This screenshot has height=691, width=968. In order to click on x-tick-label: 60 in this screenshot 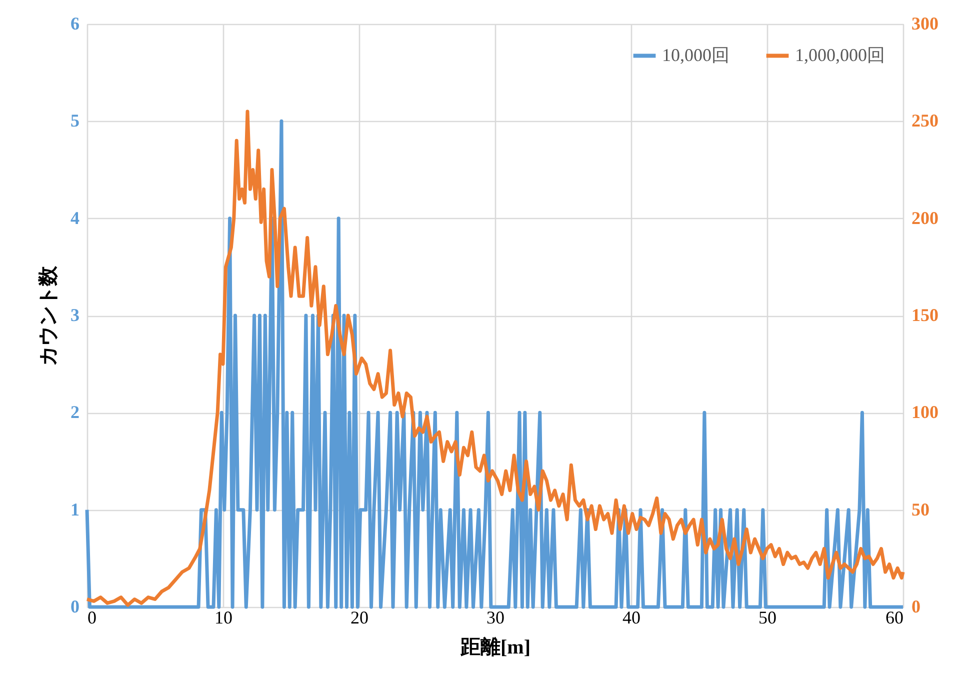, I will do `click(895, 618)`.